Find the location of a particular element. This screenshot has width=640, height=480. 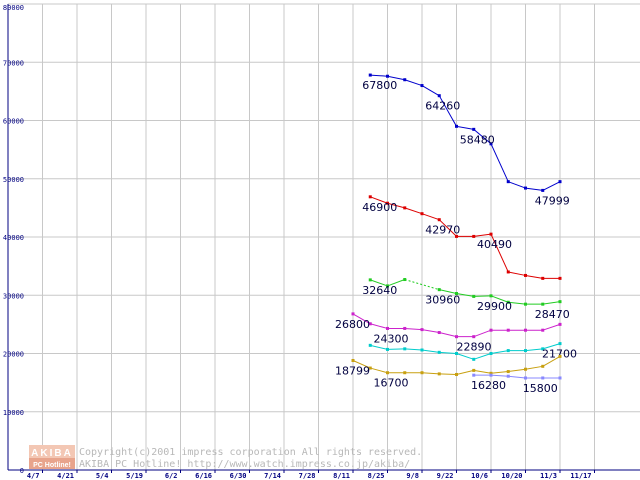

series-7: 16280 15800 is located at coordinates (516, 384).